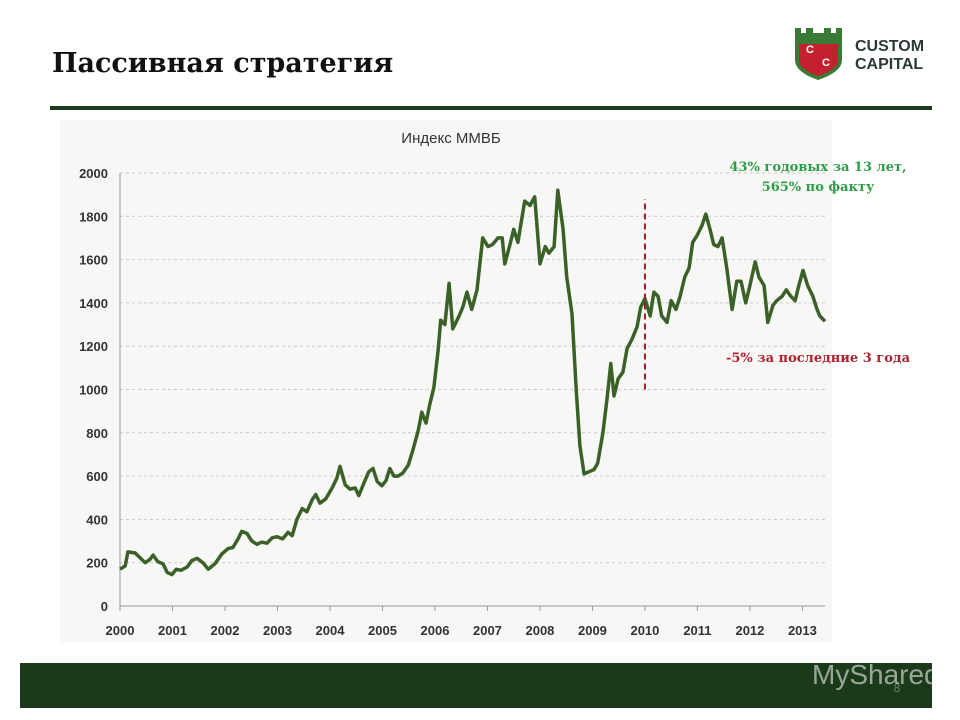 The image size is (960, 720). What do you see at coordinates (889, 46) in the screenshot?
I see `logo-text: CUSTOM` at bounding box center [889, 46].